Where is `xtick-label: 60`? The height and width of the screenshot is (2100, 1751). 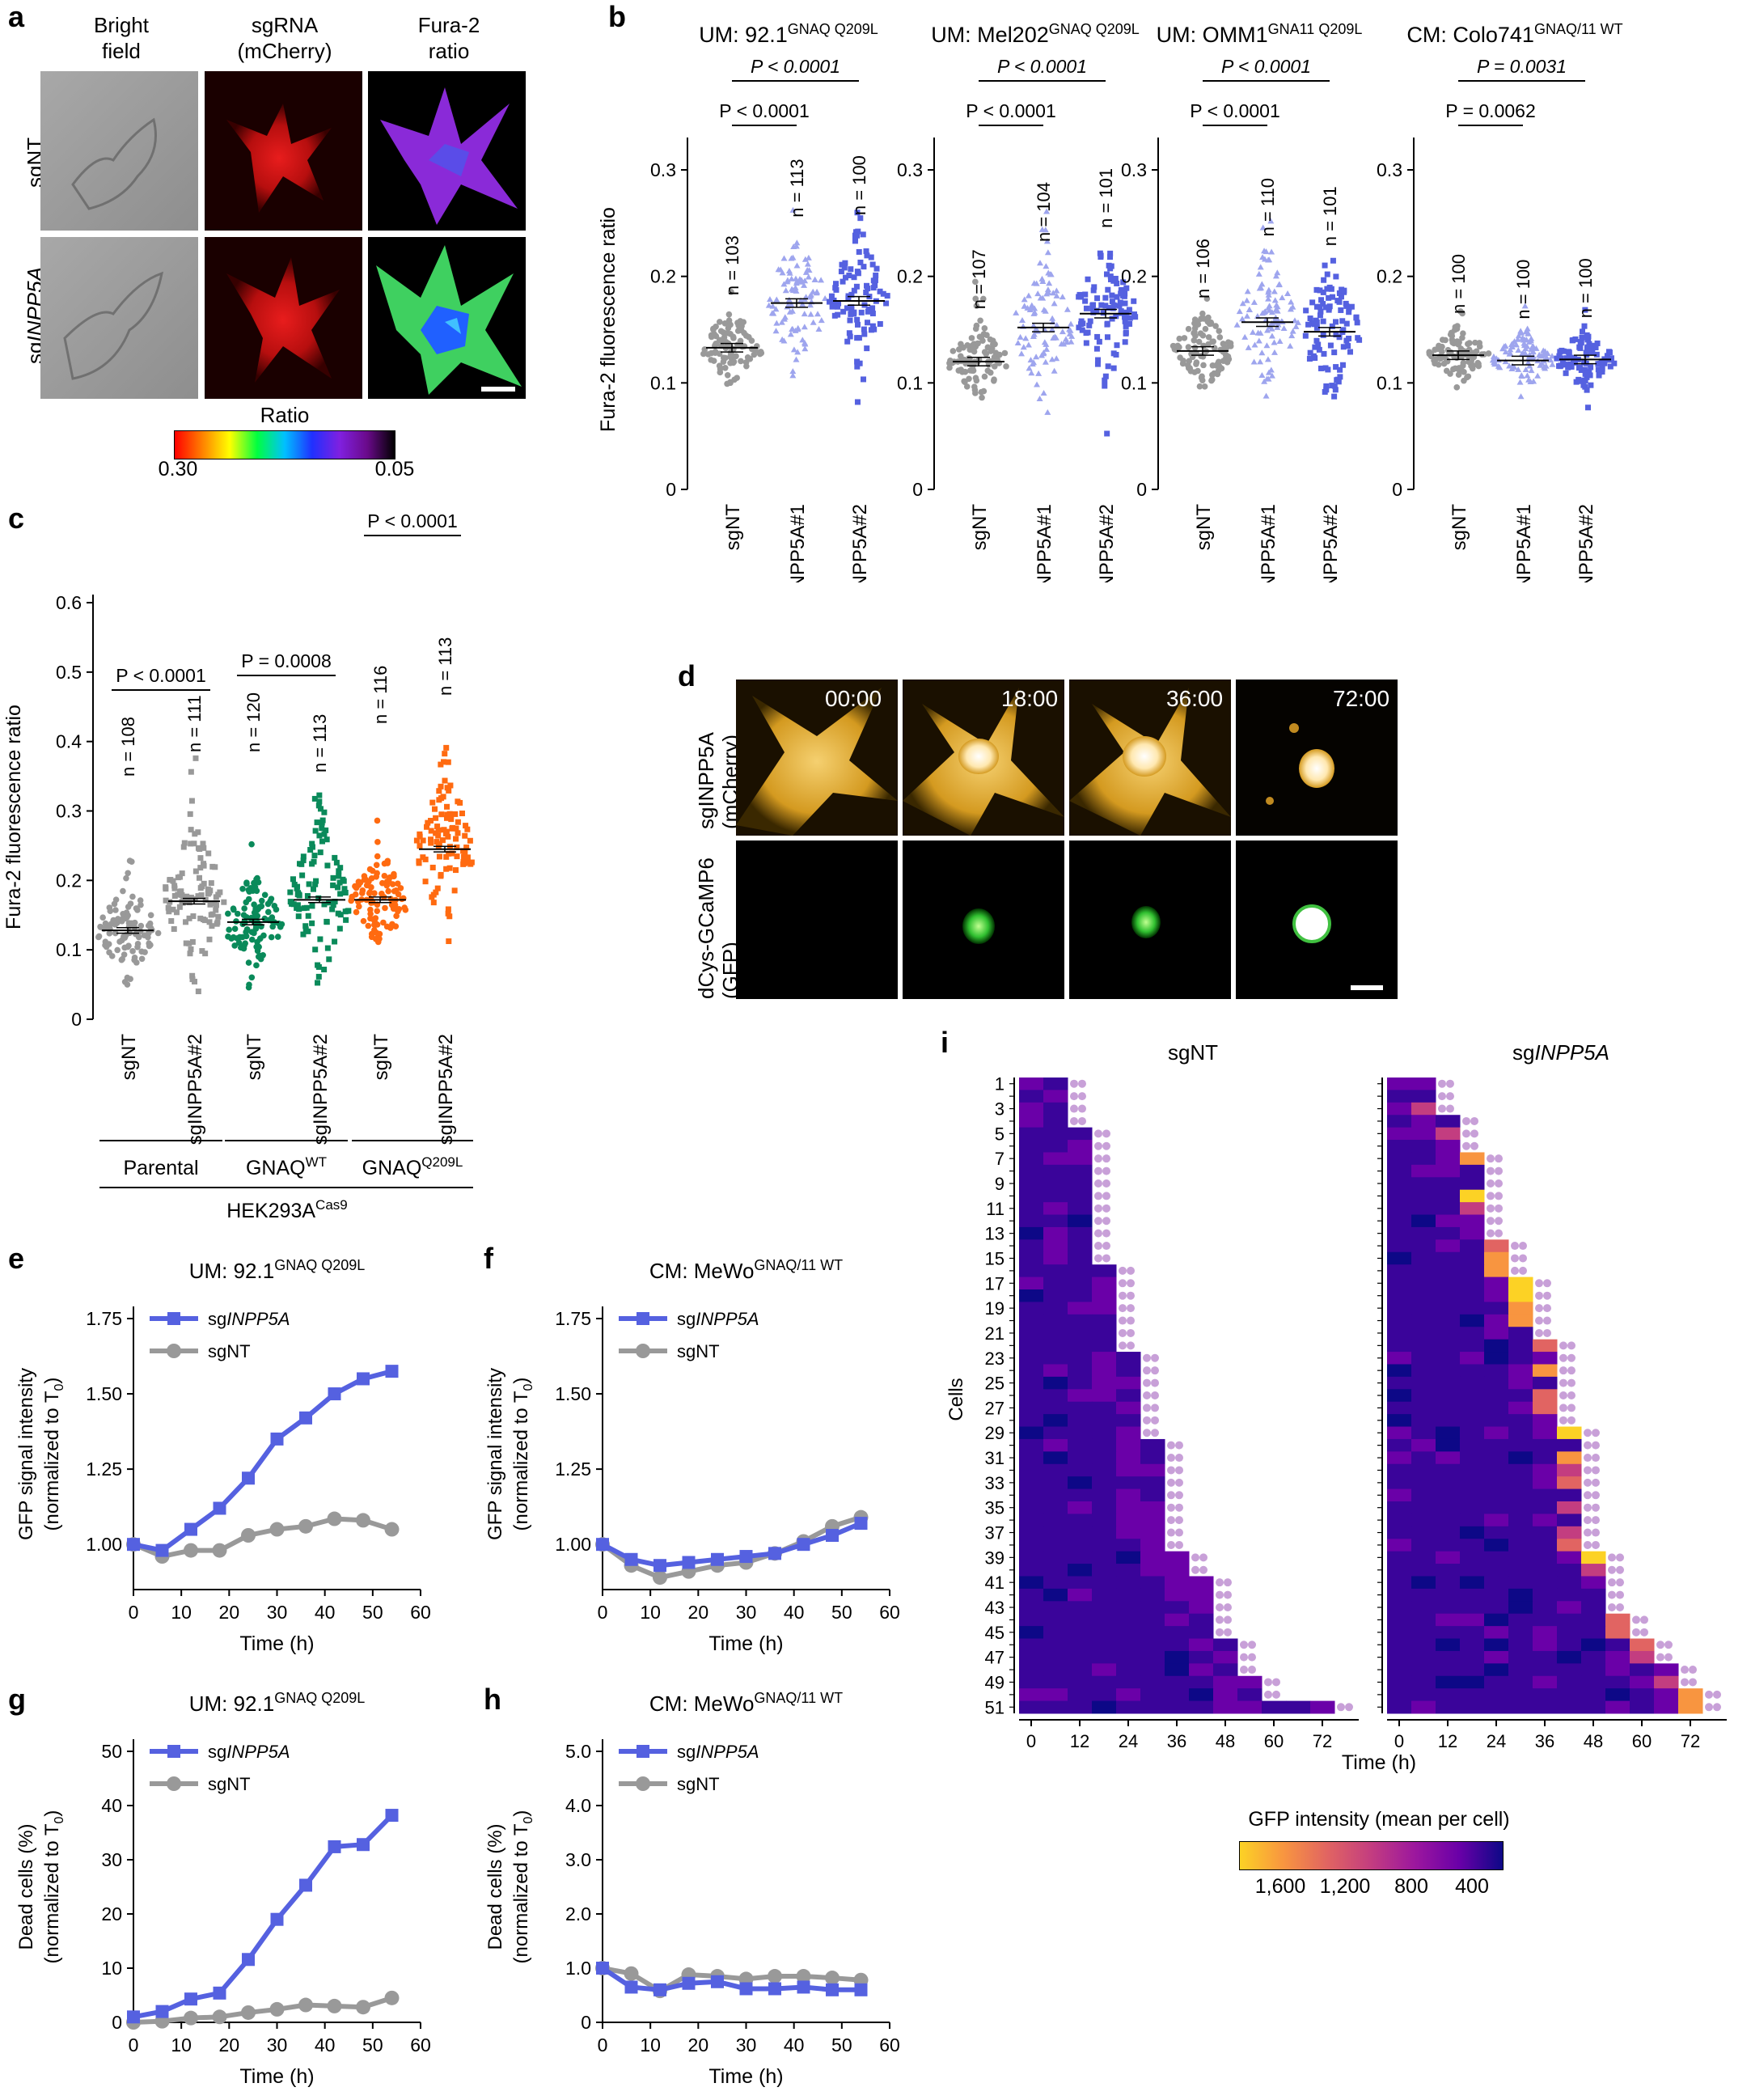 xtick-label: 60 is located at coordinates (420, 1613).